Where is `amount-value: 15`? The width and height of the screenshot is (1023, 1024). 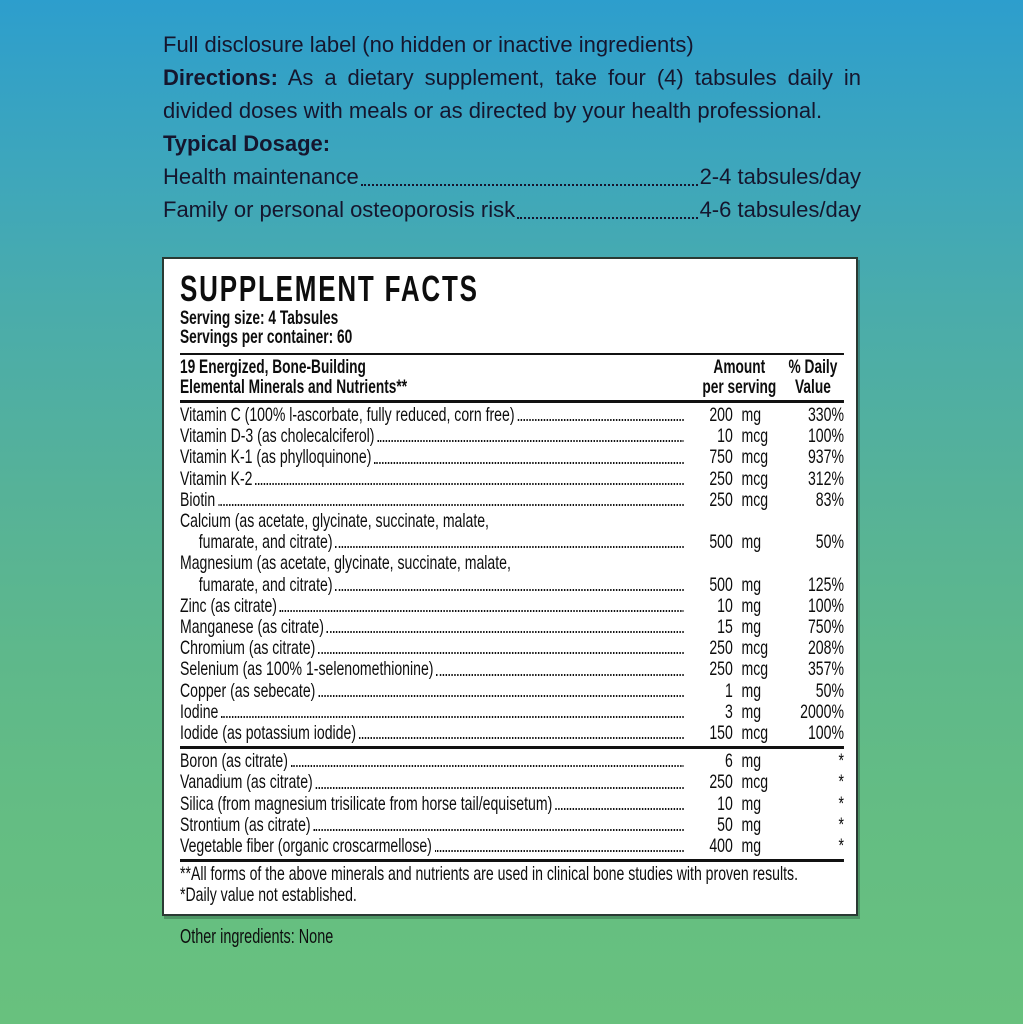 amount-value: 15 is located at coordinates (725, 627).